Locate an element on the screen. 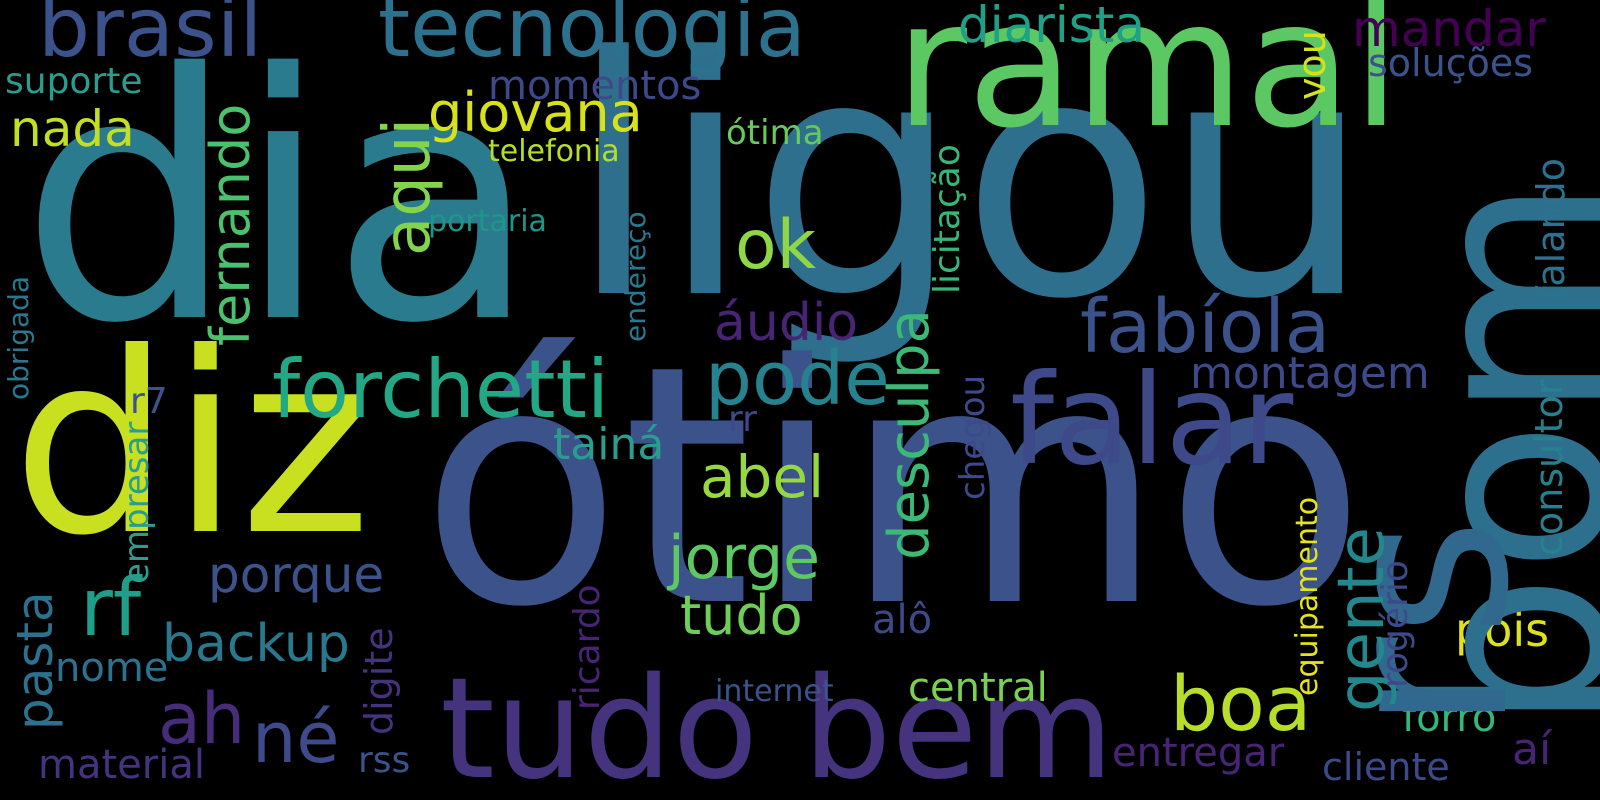 Image resolution: width=1600 pixels, height=800 pixels. word: pasta is located at coordinates (35, 660).